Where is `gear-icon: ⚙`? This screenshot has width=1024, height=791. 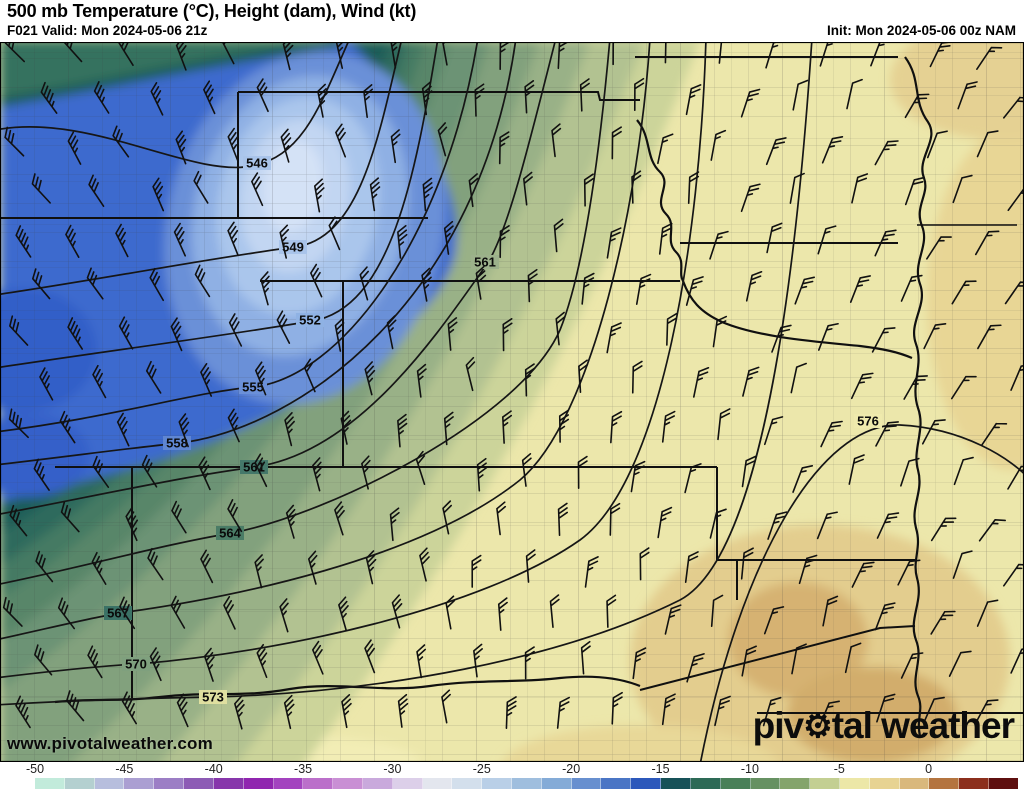 gear-icon: ⚙ is located at coordinates (818, 725).